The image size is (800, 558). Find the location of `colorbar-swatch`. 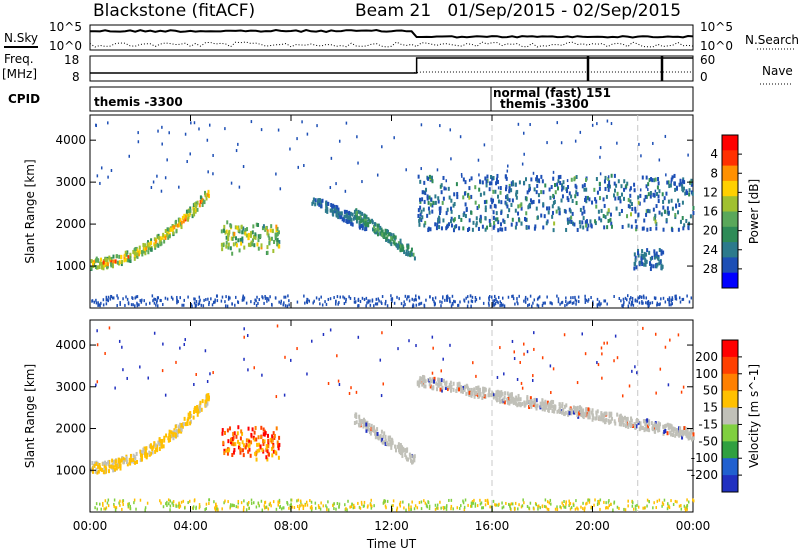

colorbar-swatch is located at coordinates (730, 382).